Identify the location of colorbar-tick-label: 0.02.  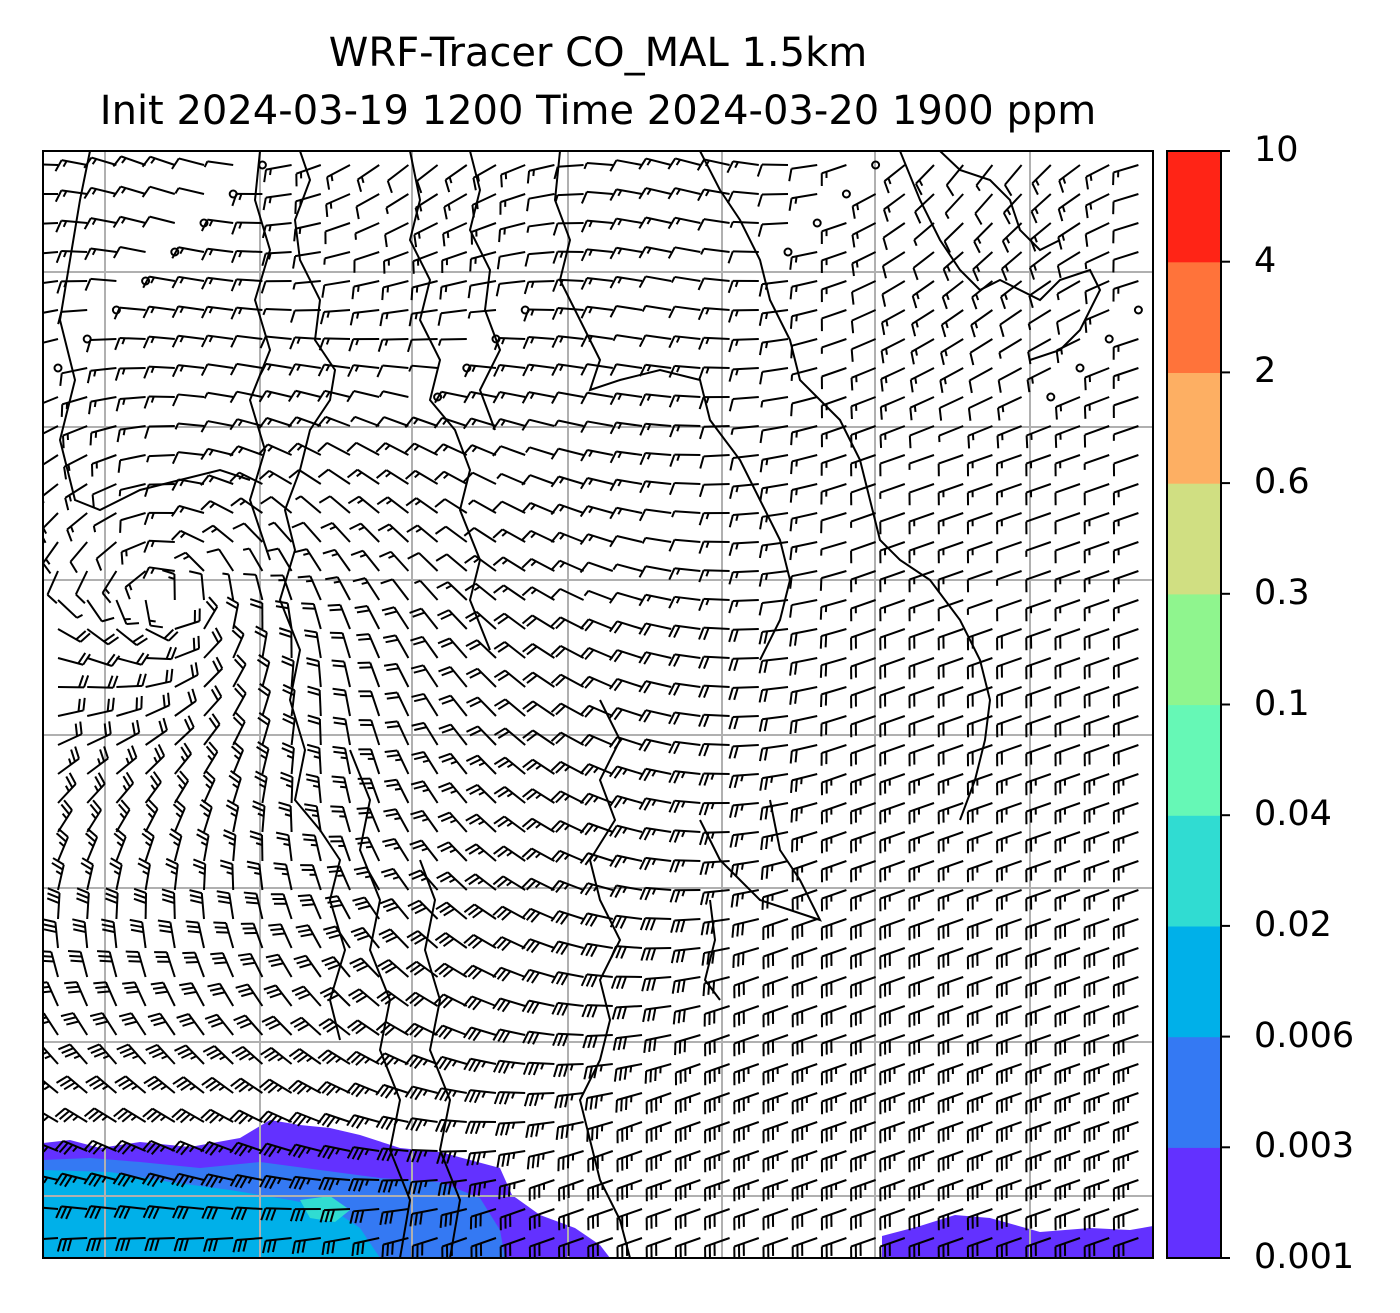
(1293, 924).